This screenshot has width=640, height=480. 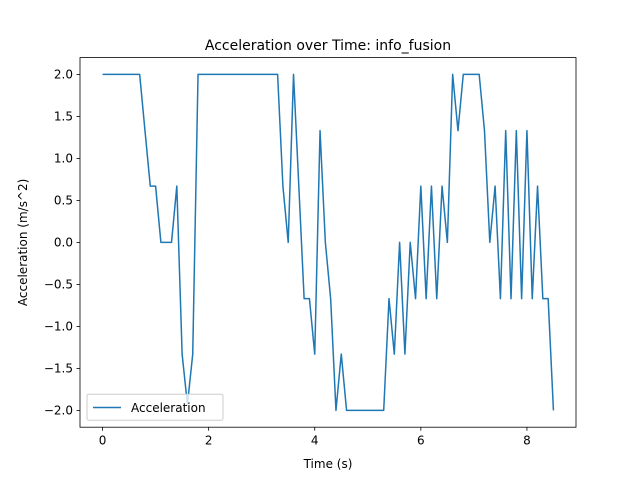 I want to click on y-tick-label: −1.0, so click(x=58, y=327).